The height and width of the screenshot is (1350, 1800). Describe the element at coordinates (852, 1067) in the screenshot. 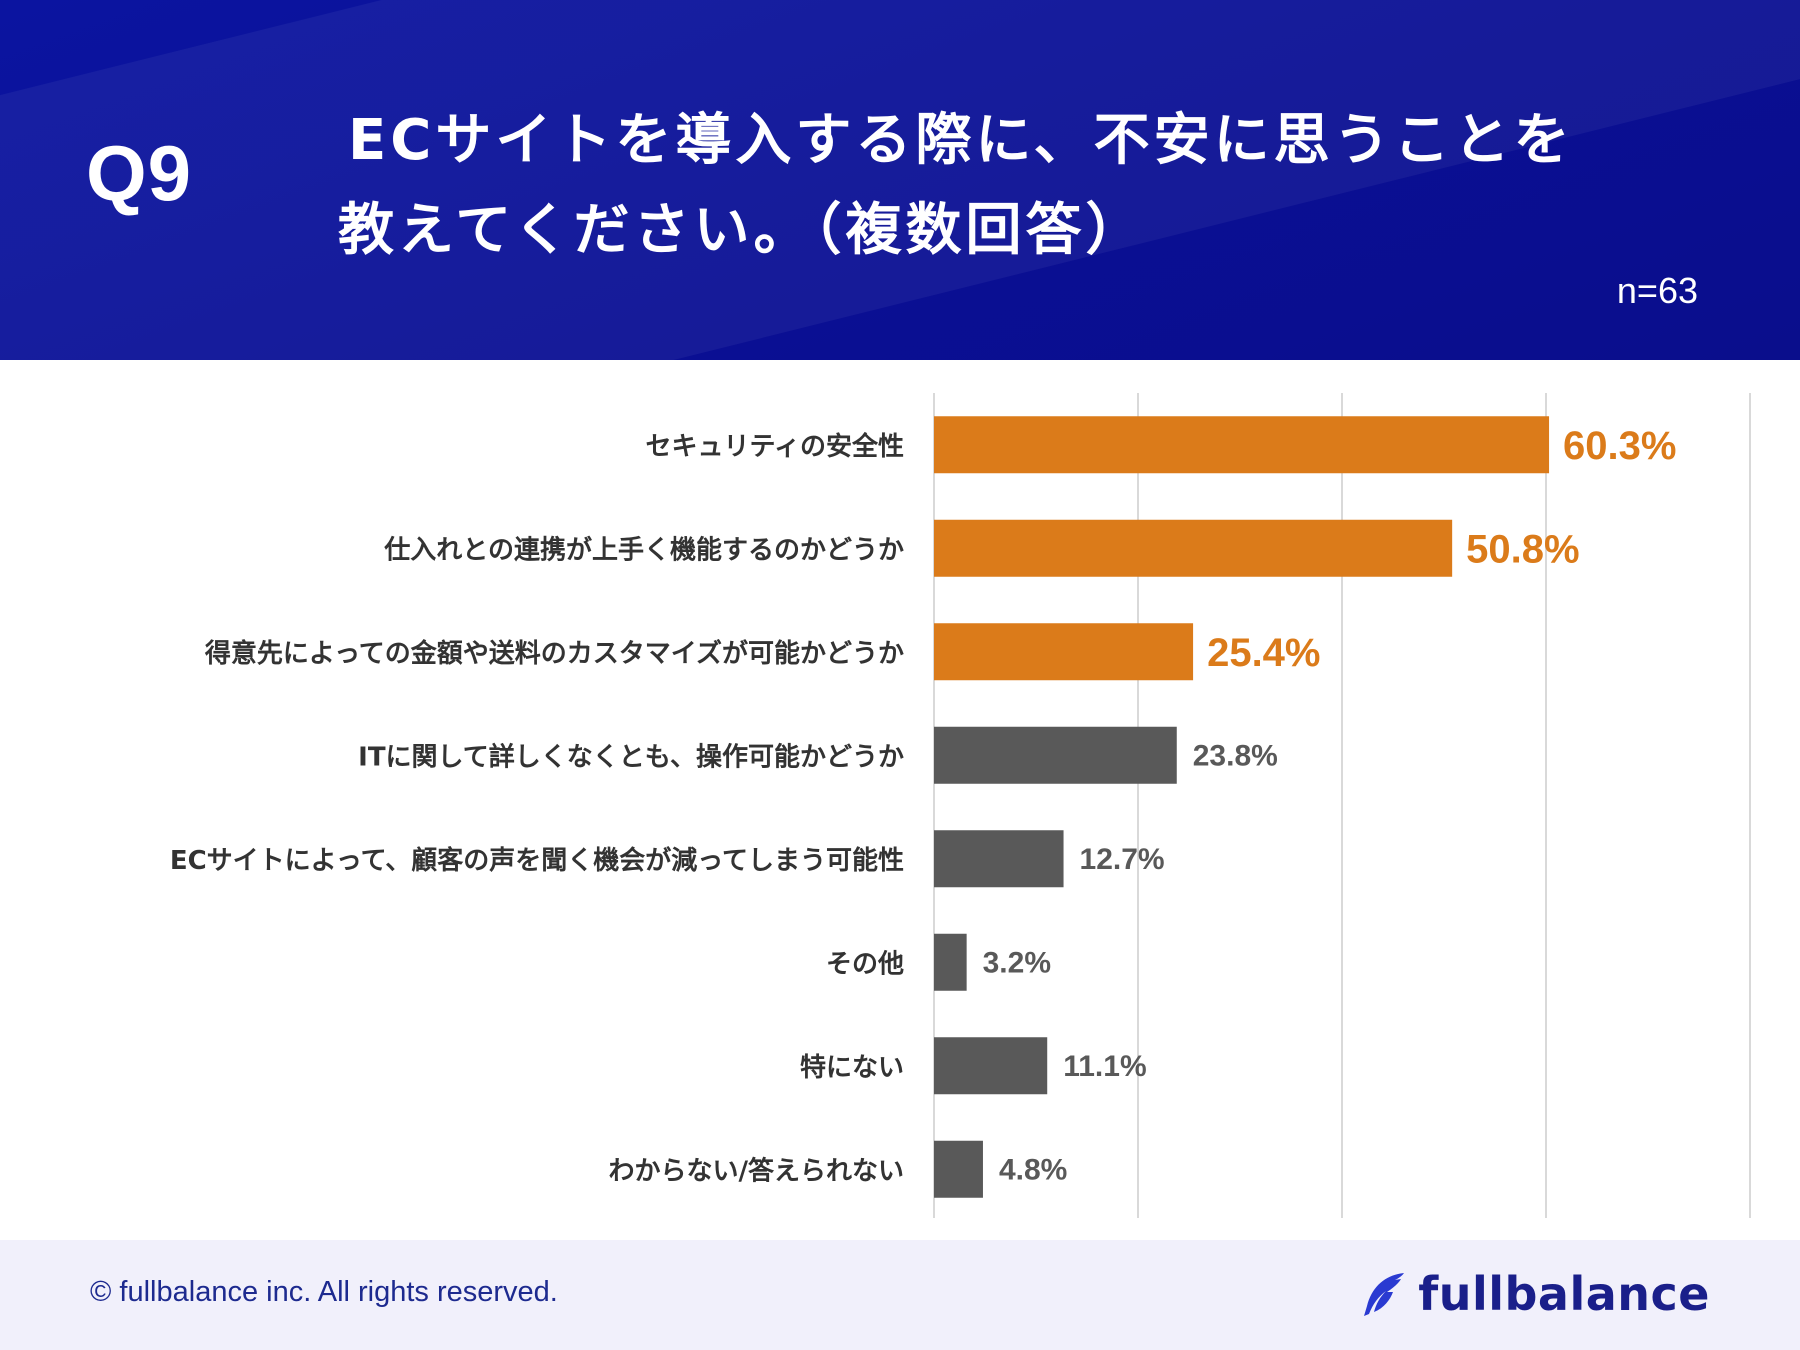

I see `category-label: 特にない` at that location.